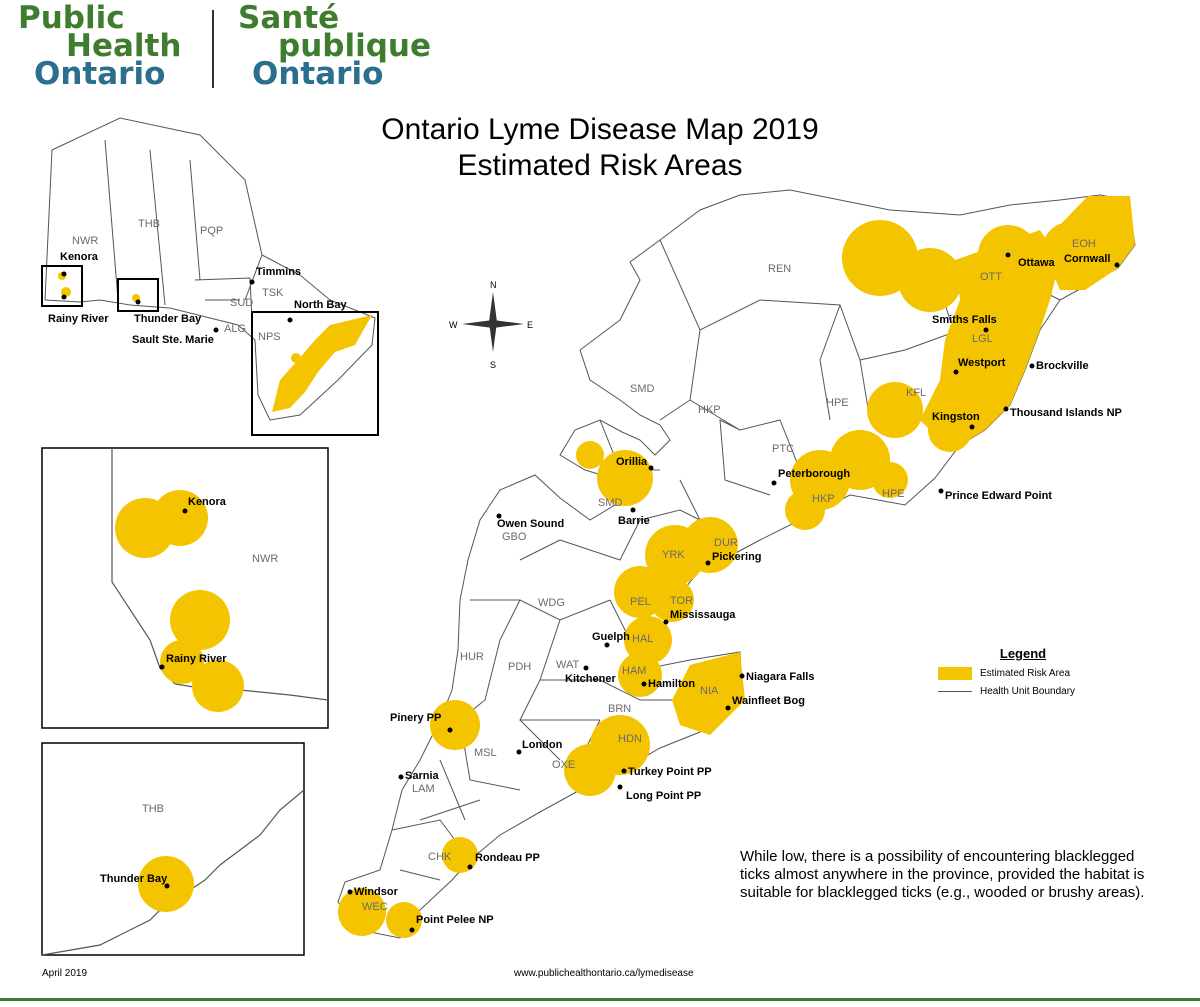 The width and height of the screenshot is (1200, 1007). What do you see at coordinates (708, 693) in the screenshot?
I see `risk-nia` at bounding box center [708, 693].